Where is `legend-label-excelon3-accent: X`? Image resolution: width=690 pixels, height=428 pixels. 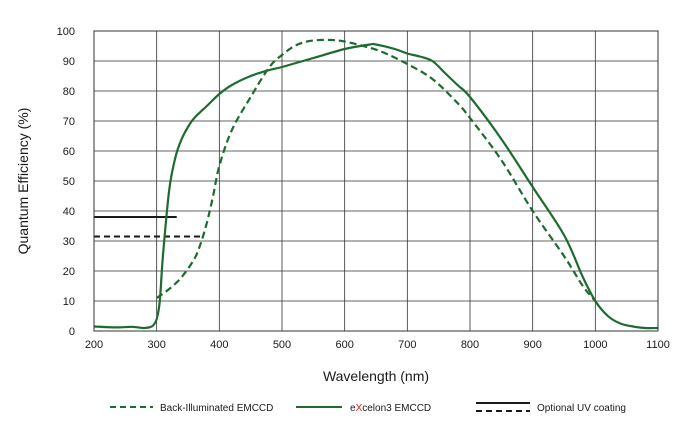
legend-label-excelon3-accent: X is located at coordinates (359, 408).